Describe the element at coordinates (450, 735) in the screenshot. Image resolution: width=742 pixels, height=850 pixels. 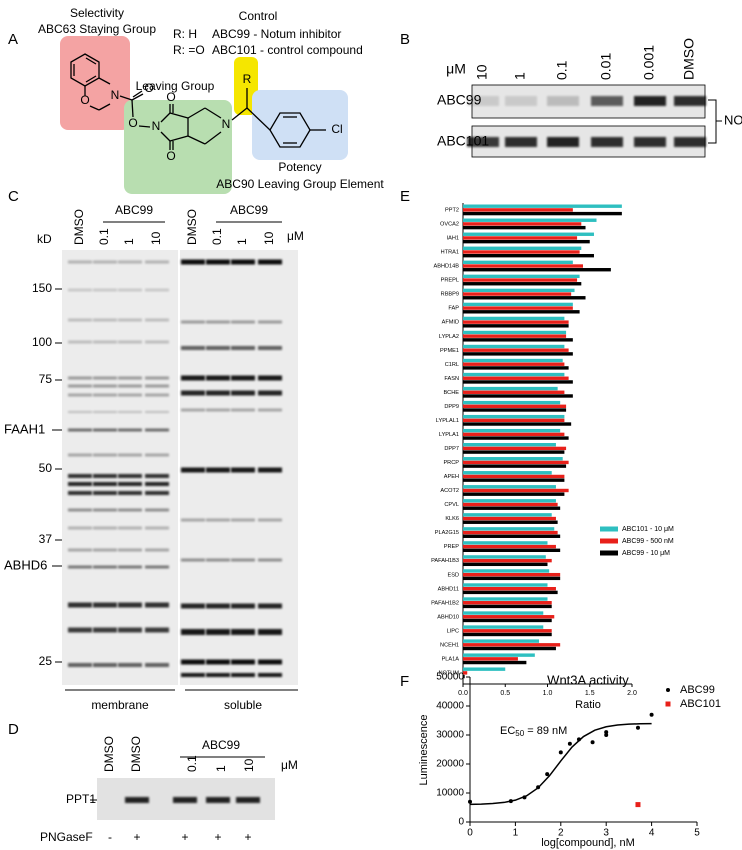
I see `y-tick-label: 30000` at that location.